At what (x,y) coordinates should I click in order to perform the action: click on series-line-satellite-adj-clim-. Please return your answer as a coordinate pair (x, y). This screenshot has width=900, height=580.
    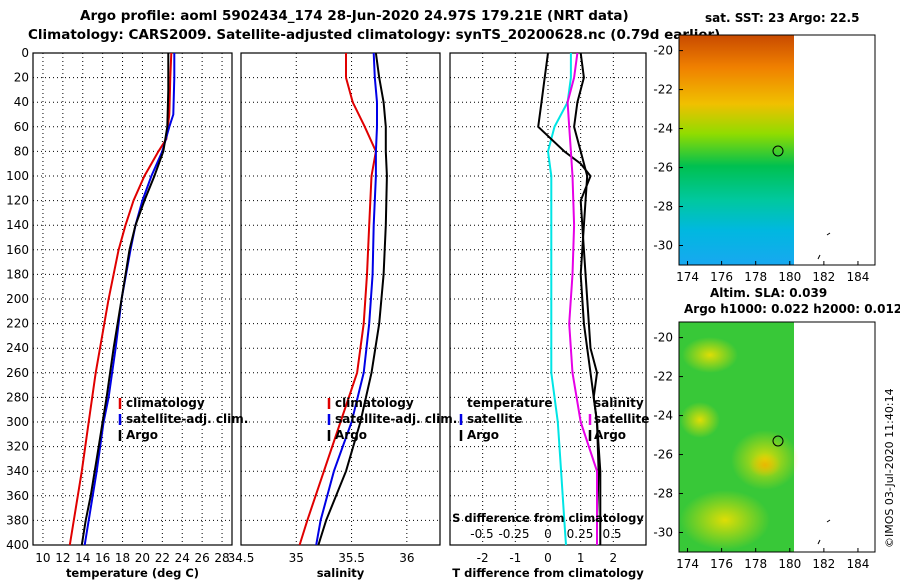
    Looking at the image, I should click on (346, 299).